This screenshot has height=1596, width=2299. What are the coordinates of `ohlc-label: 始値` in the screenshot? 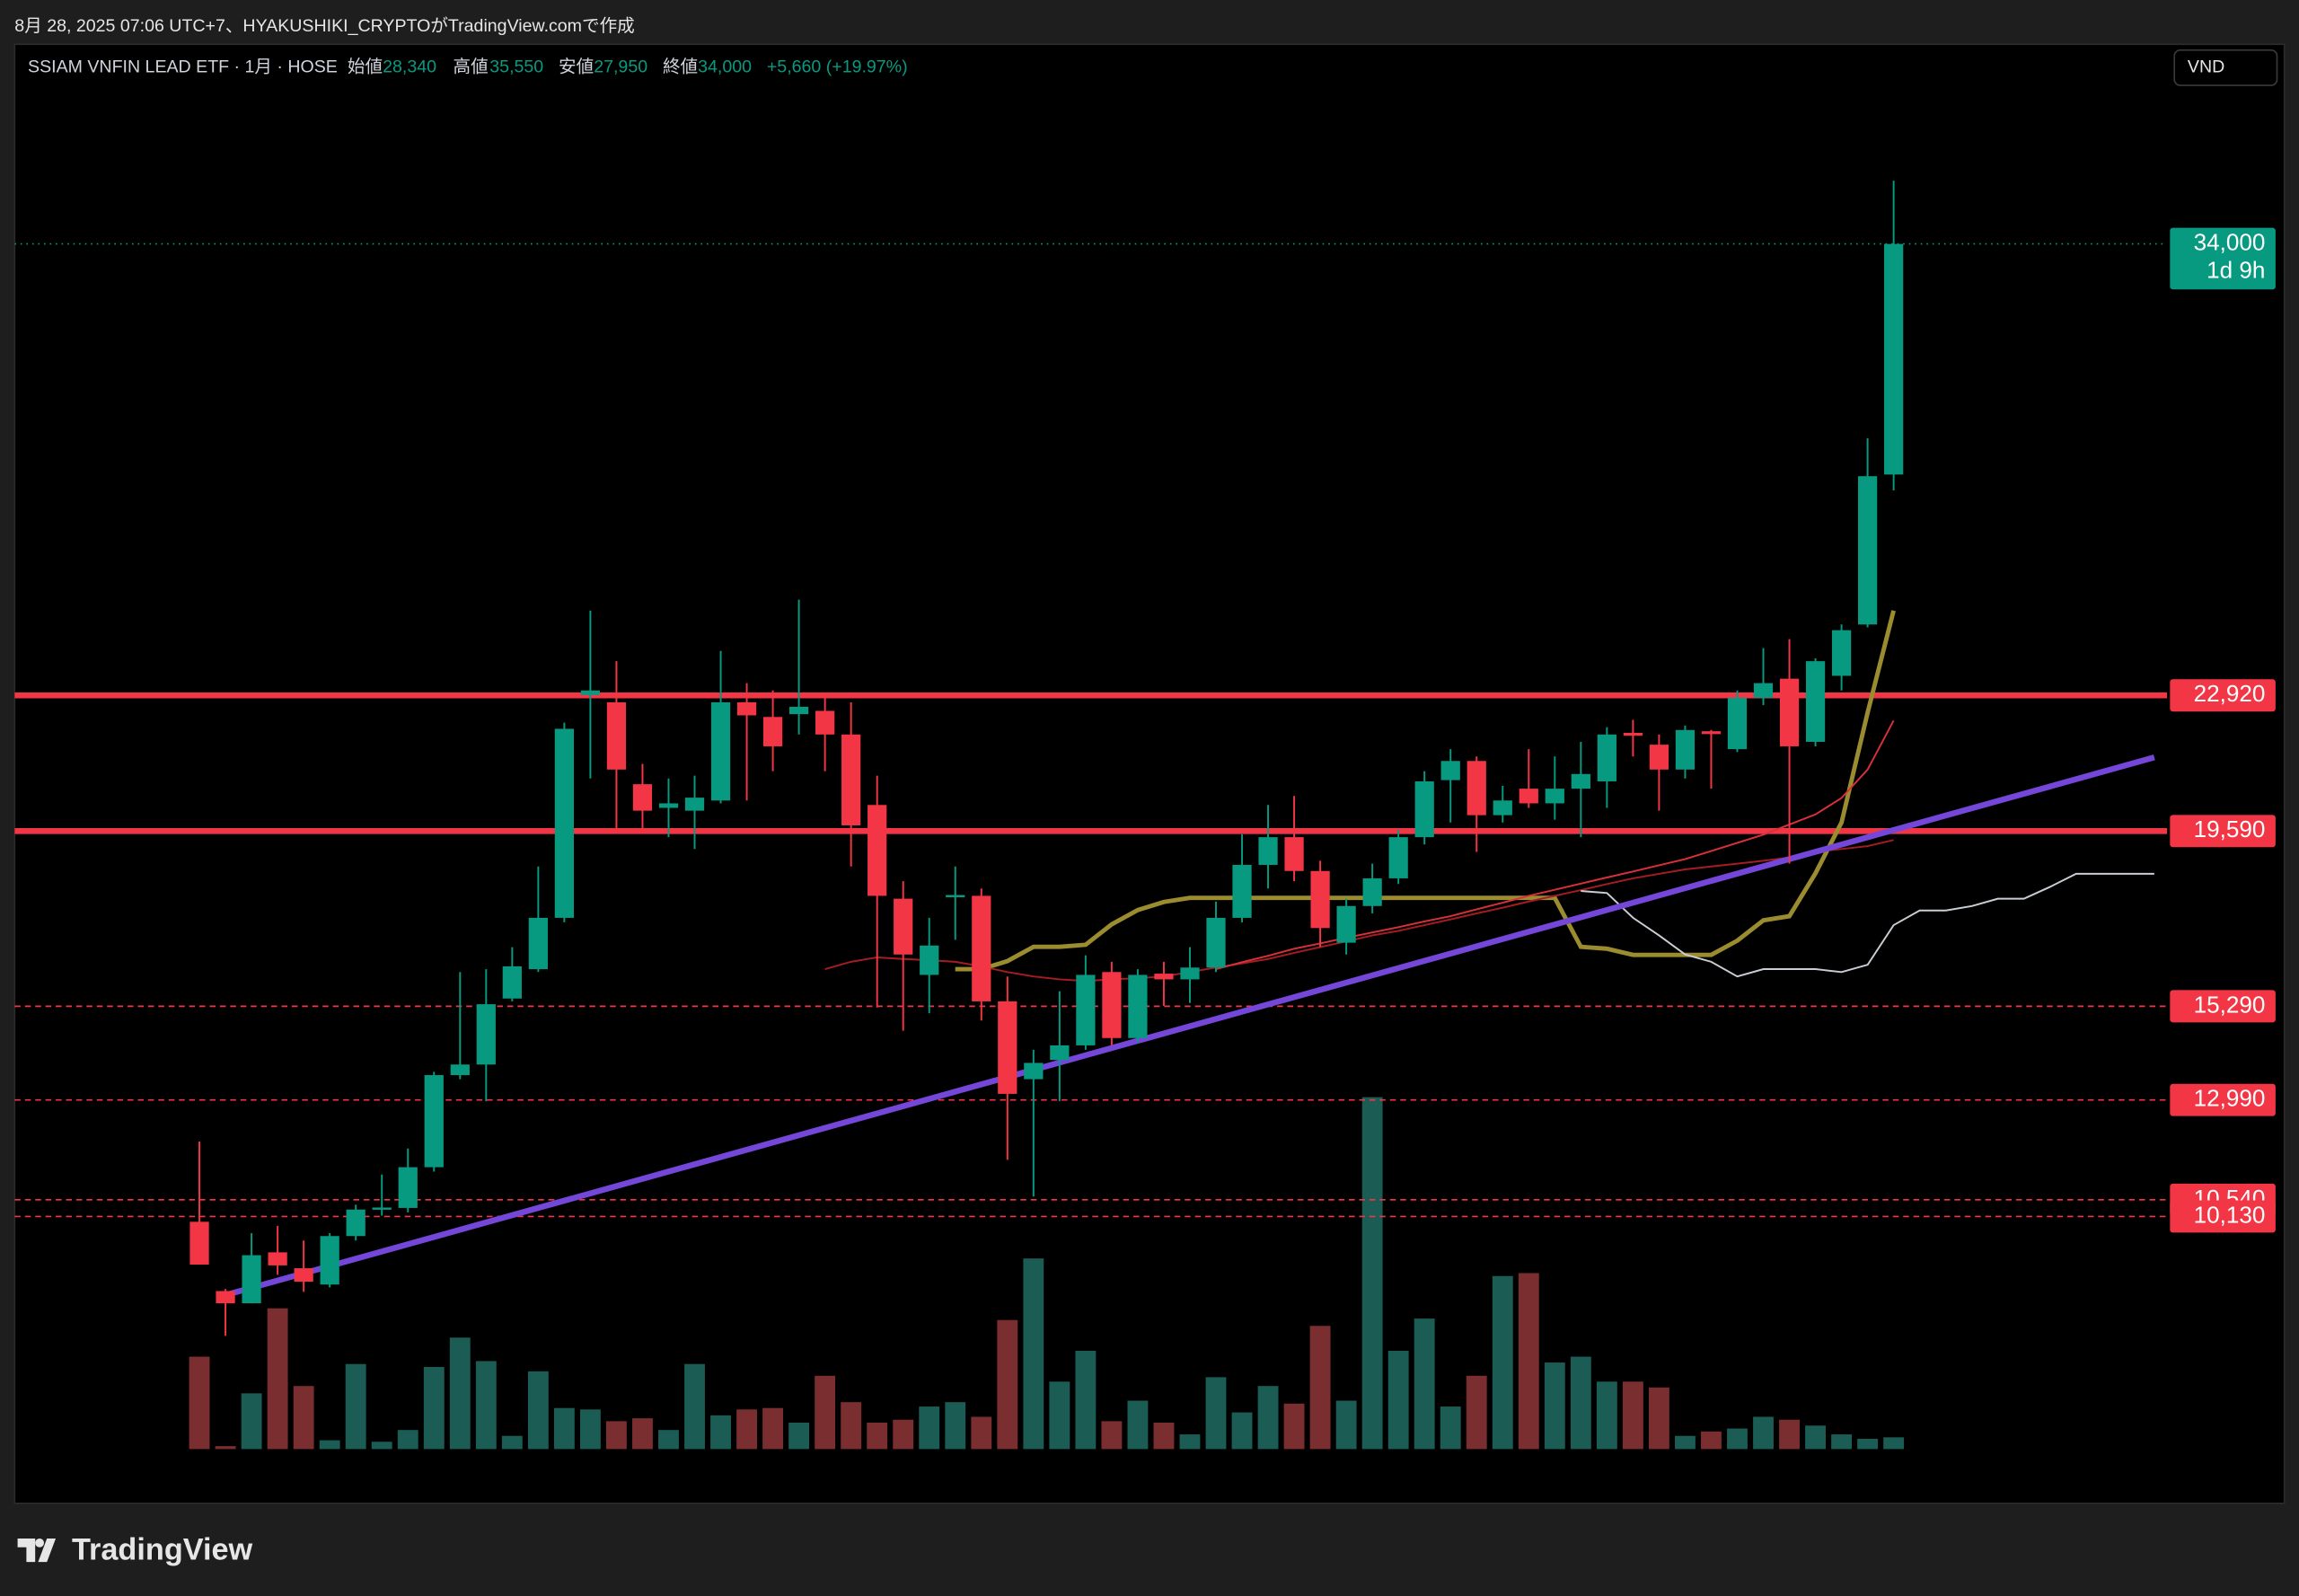 It's located at (366, 67).